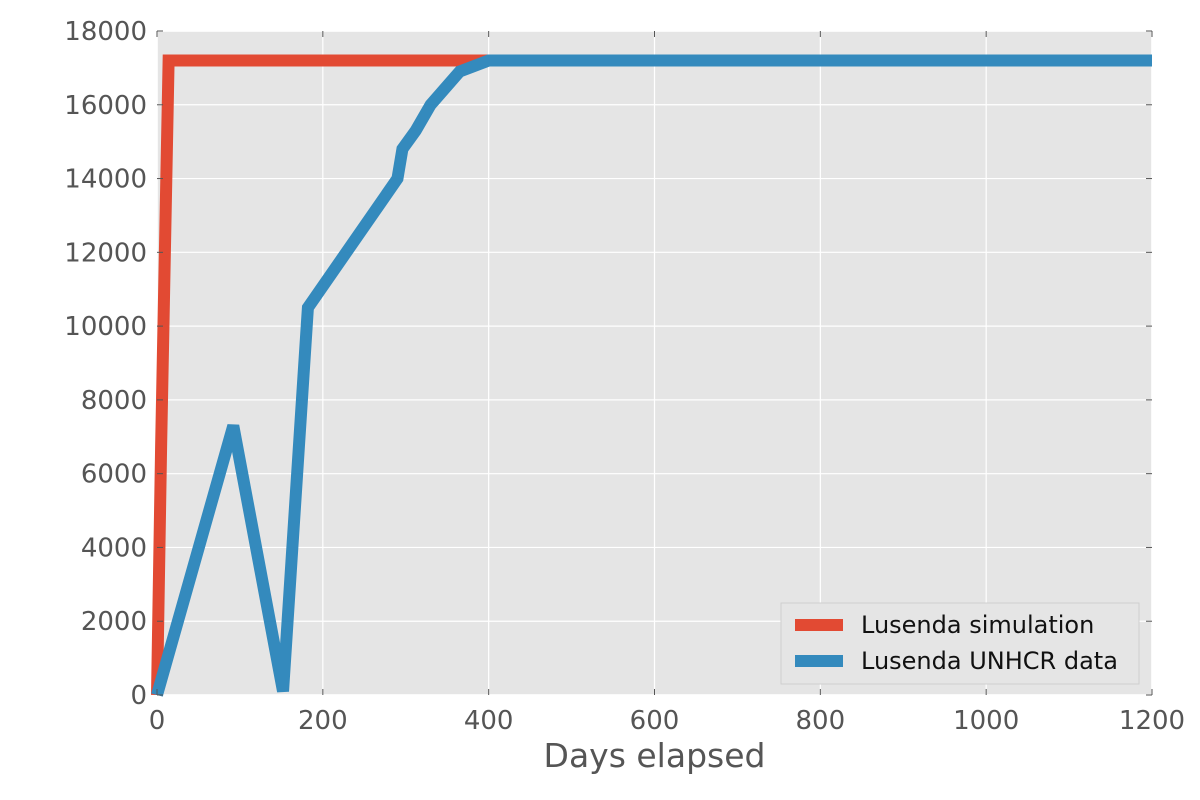 The height and width of the screenshot is (800, 1200). Describe the element at coordinates (105, 253) in the screenshot. I see `y-tick-label-6: 12000` at that location.